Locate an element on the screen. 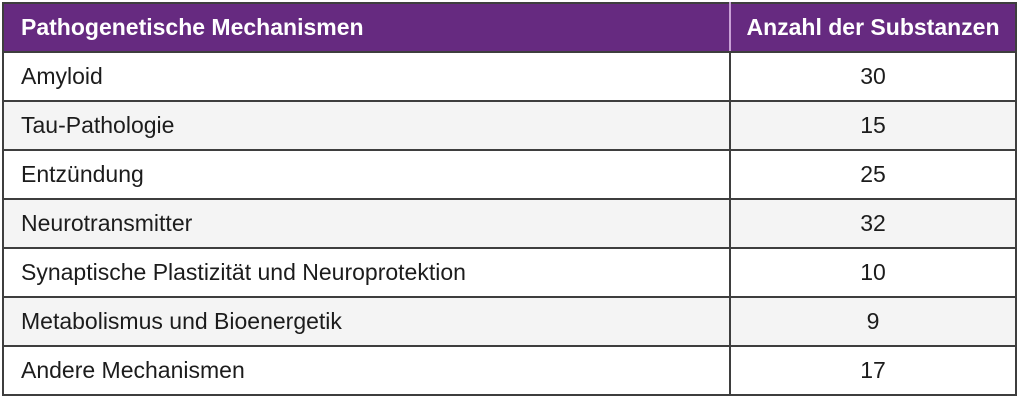  table-row: Entzündung 25 is located at coordinates (509, 174).